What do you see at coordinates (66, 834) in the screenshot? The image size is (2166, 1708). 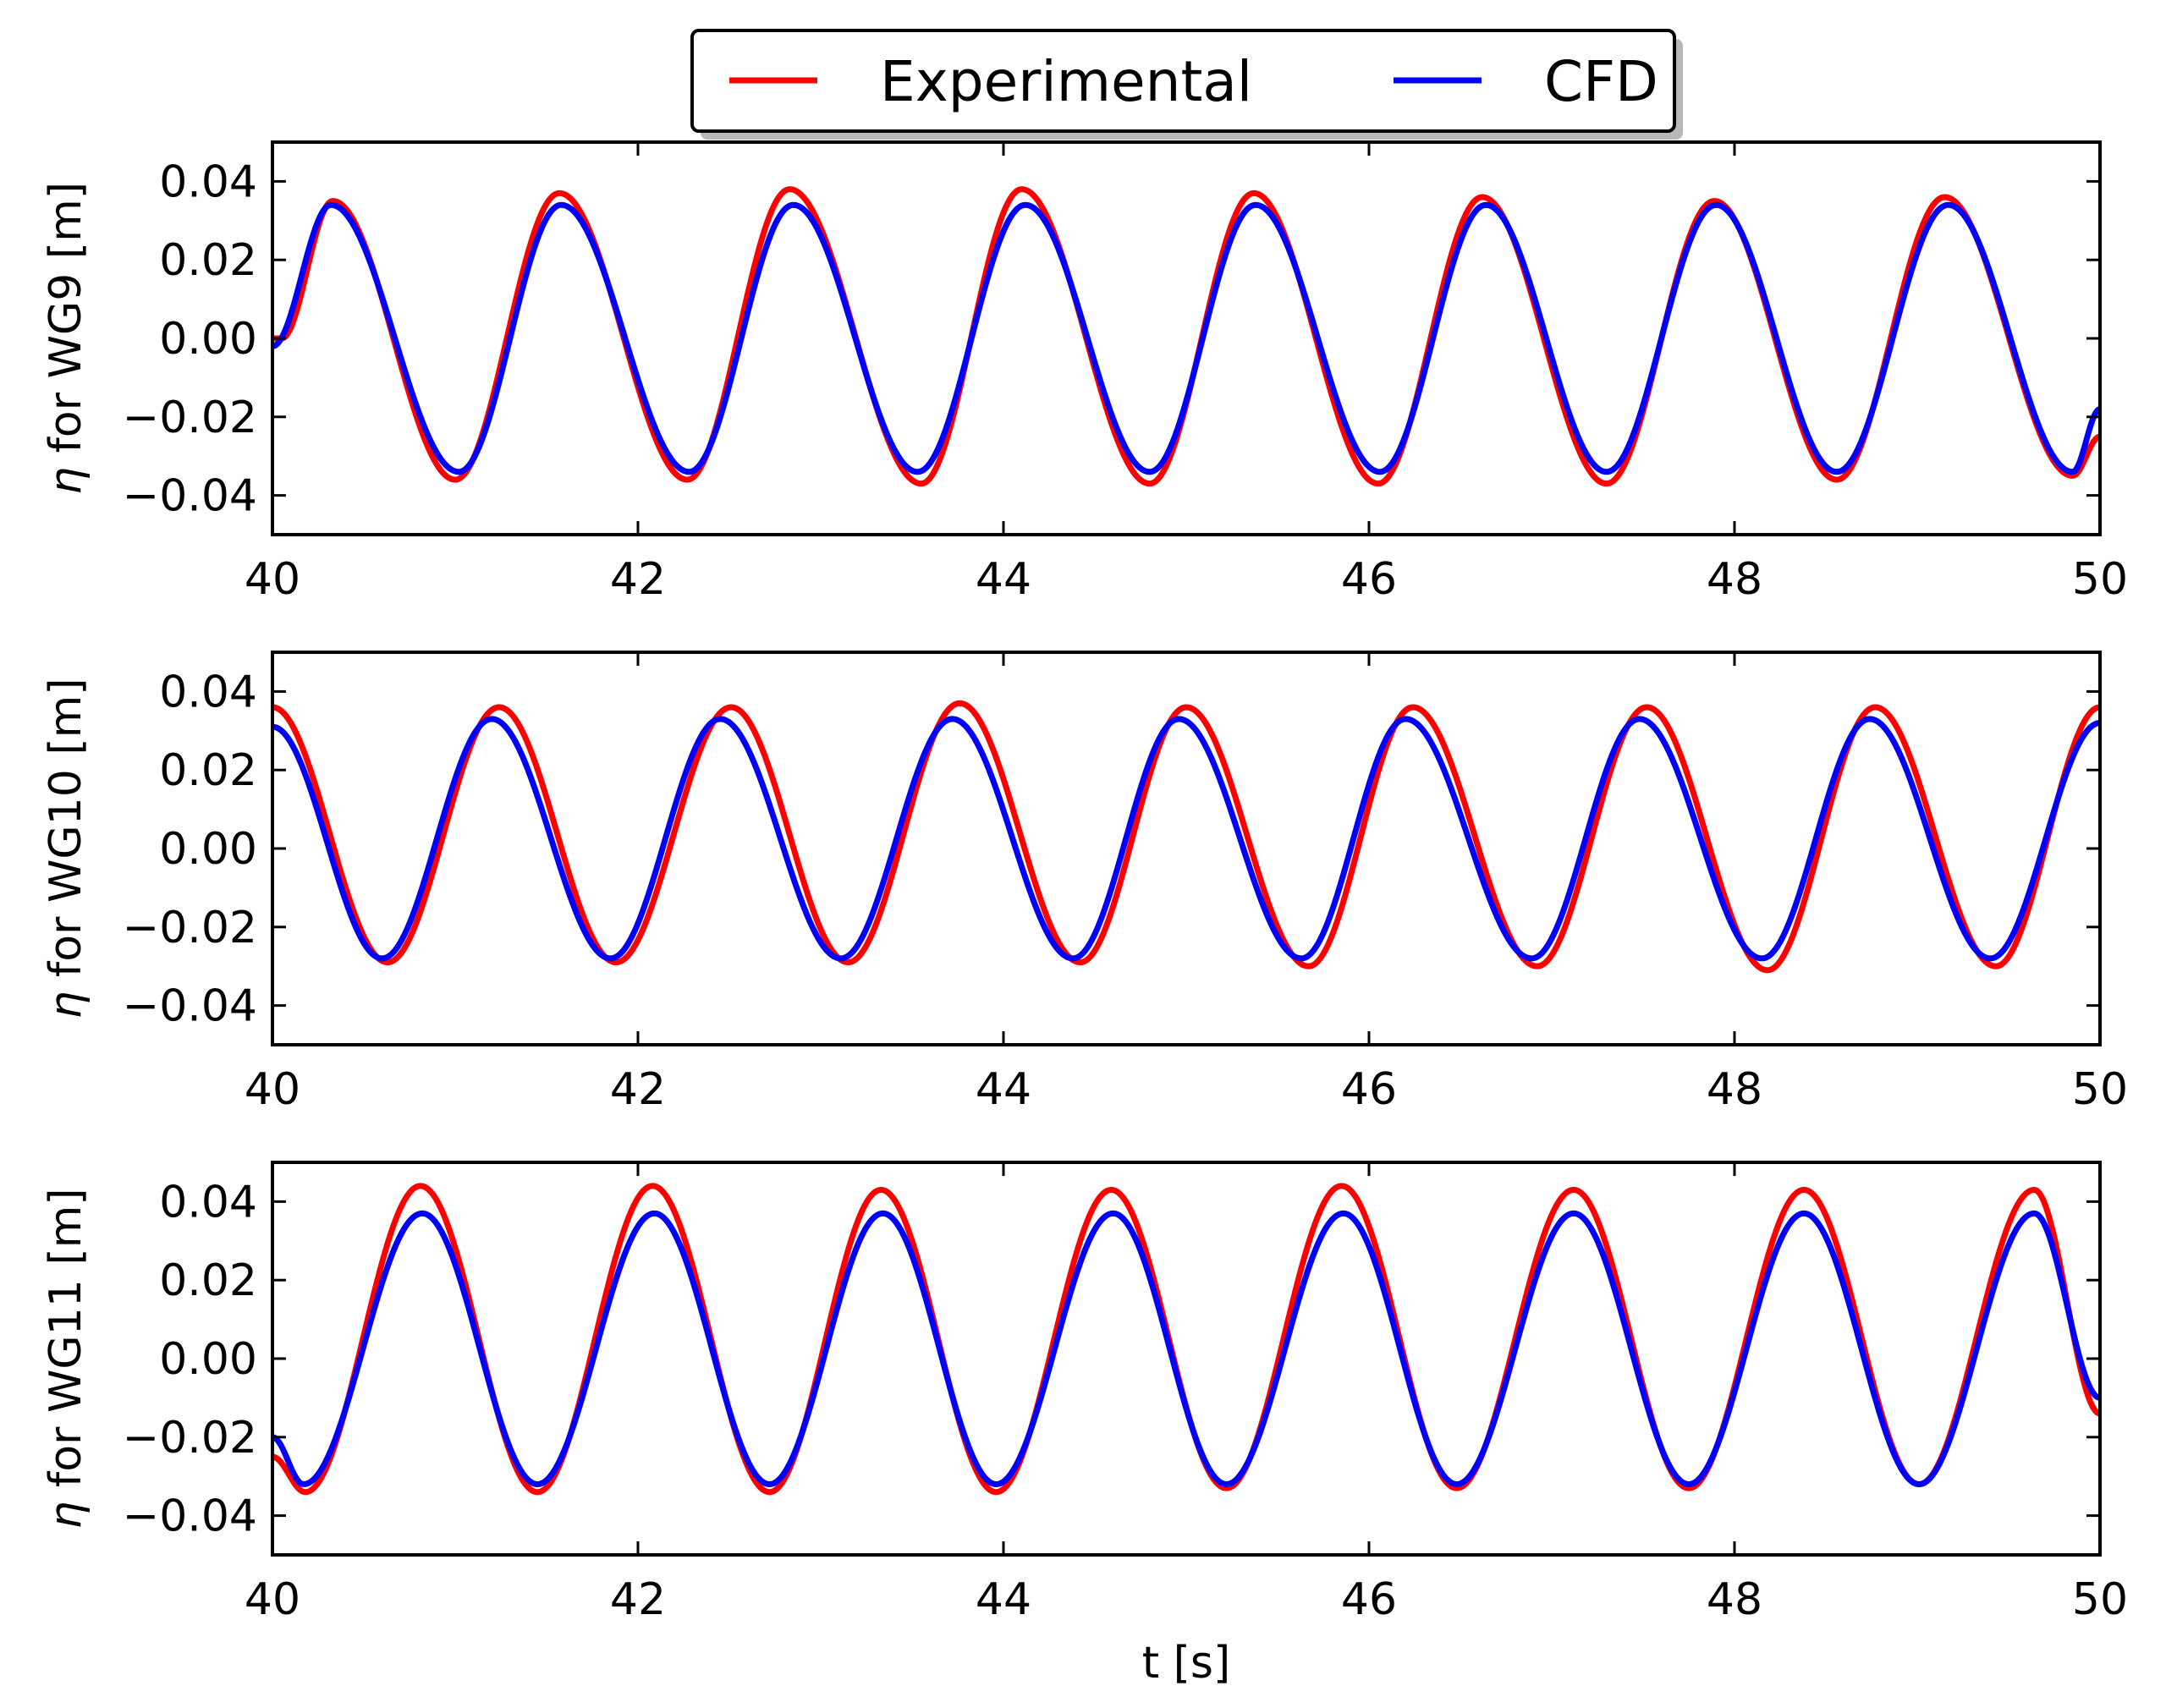 I see `y-axis-label-text: for WG10 [m]` at bounding box center [66, 834].